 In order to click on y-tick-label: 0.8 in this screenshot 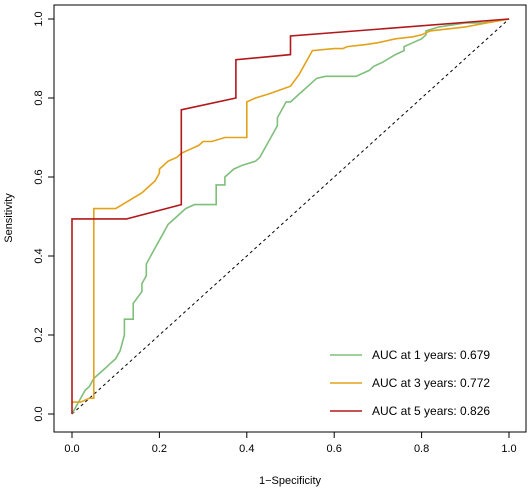, I will do `click(39, 97)`.